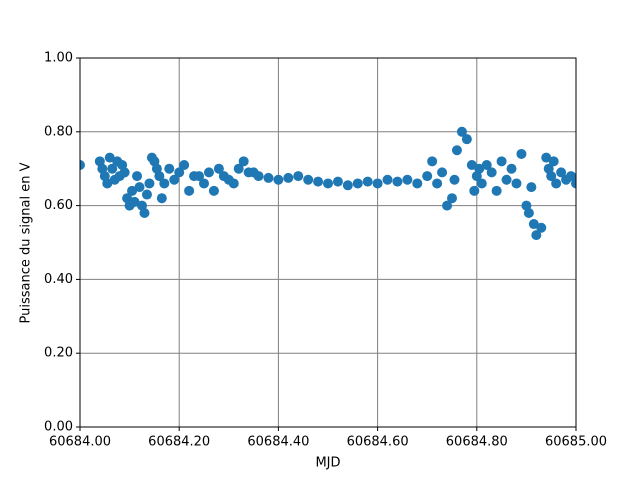  What do you see at coordinates (477, 442) in the screenshot?
I see `x-tick-label: 60684.80` at bounding box center [477, 442].